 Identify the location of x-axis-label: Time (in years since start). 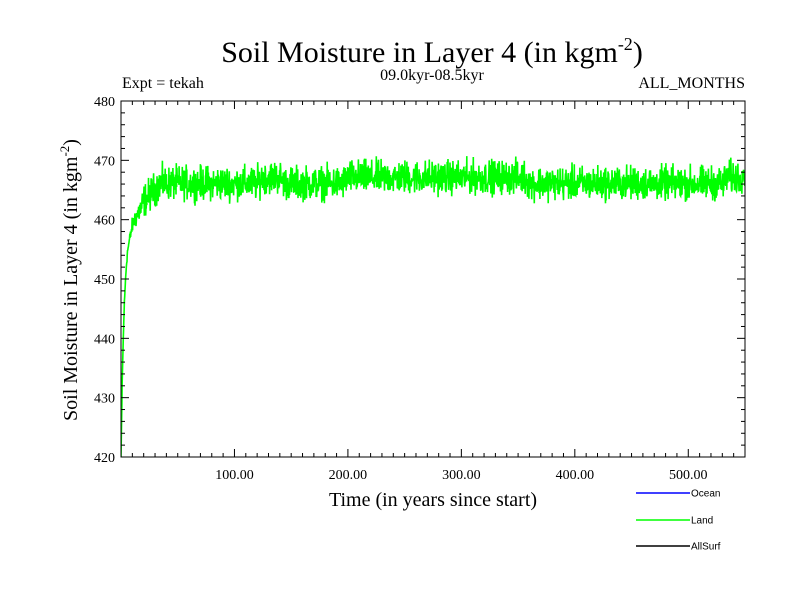
(433, 500).